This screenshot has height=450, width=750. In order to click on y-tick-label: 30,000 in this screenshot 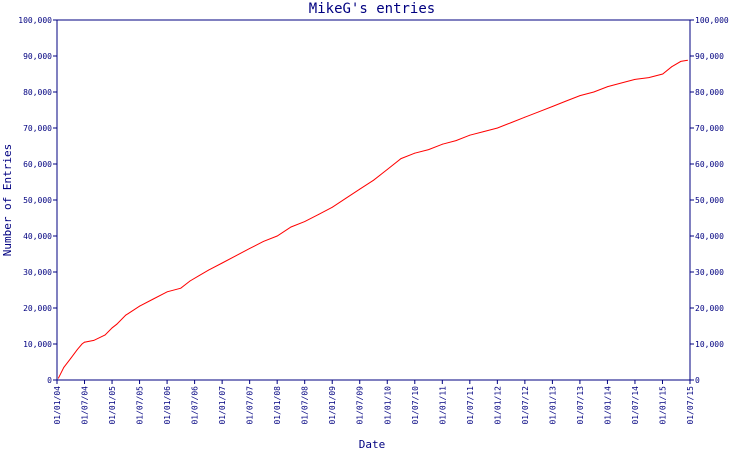, I will do `click(37, 272)`.